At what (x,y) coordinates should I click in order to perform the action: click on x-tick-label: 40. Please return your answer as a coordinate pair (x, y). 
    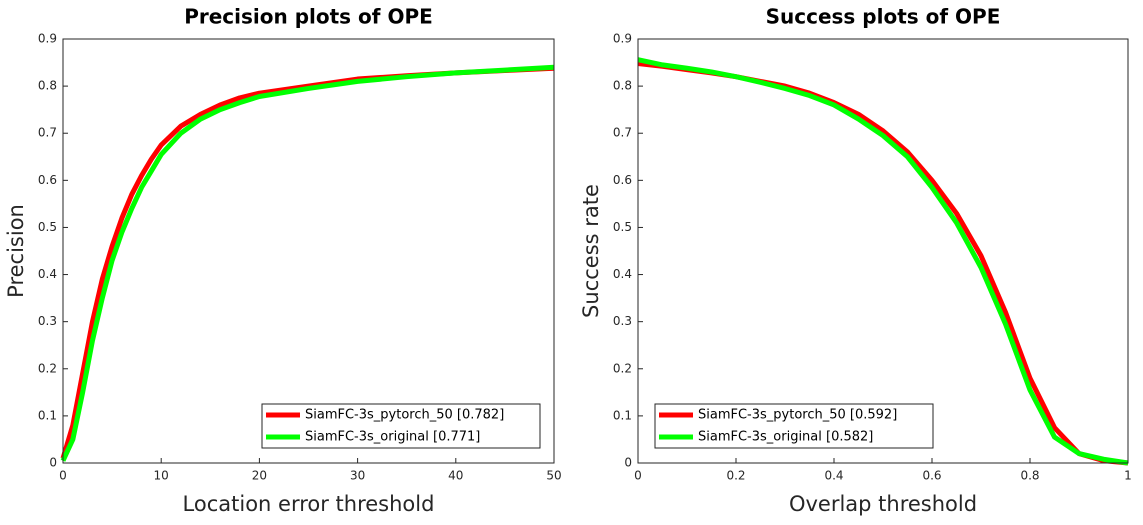
    Looking at the image, I should click on (455, 476).